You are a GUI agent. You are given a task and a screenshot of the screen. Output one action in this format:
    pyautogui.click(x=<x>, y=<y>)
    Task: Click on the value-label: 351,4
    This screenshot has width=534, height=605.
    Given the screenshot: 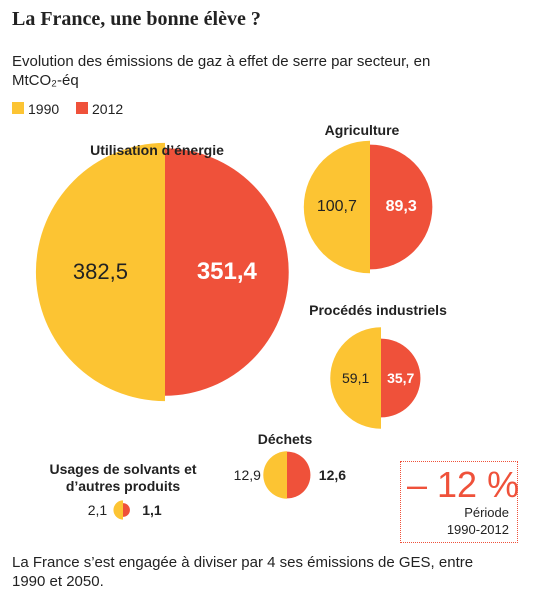 What is the action you would take?
    pyautogui.click(x=226, y=271)
    